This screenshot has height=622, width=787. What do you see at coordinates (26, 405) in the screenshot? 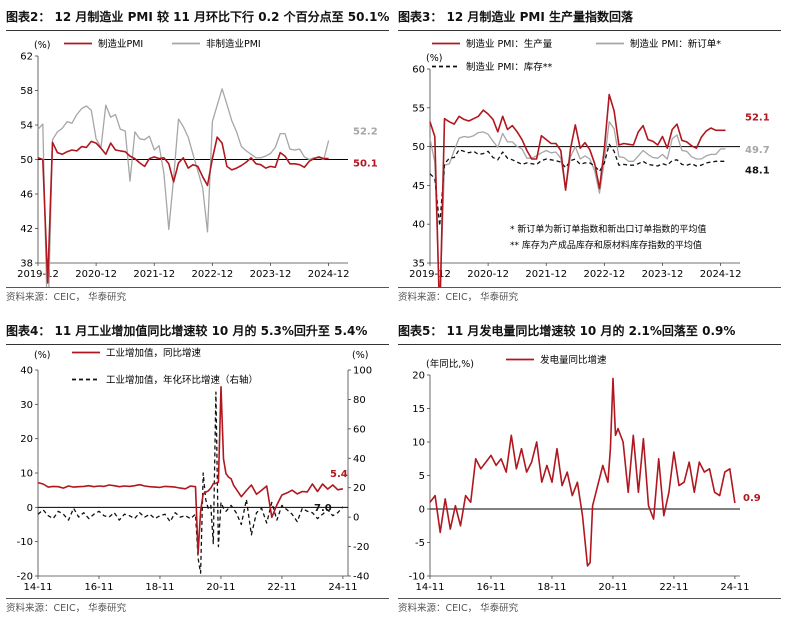
I see `y-tick-label: 30` at bounding box center [26, 405].